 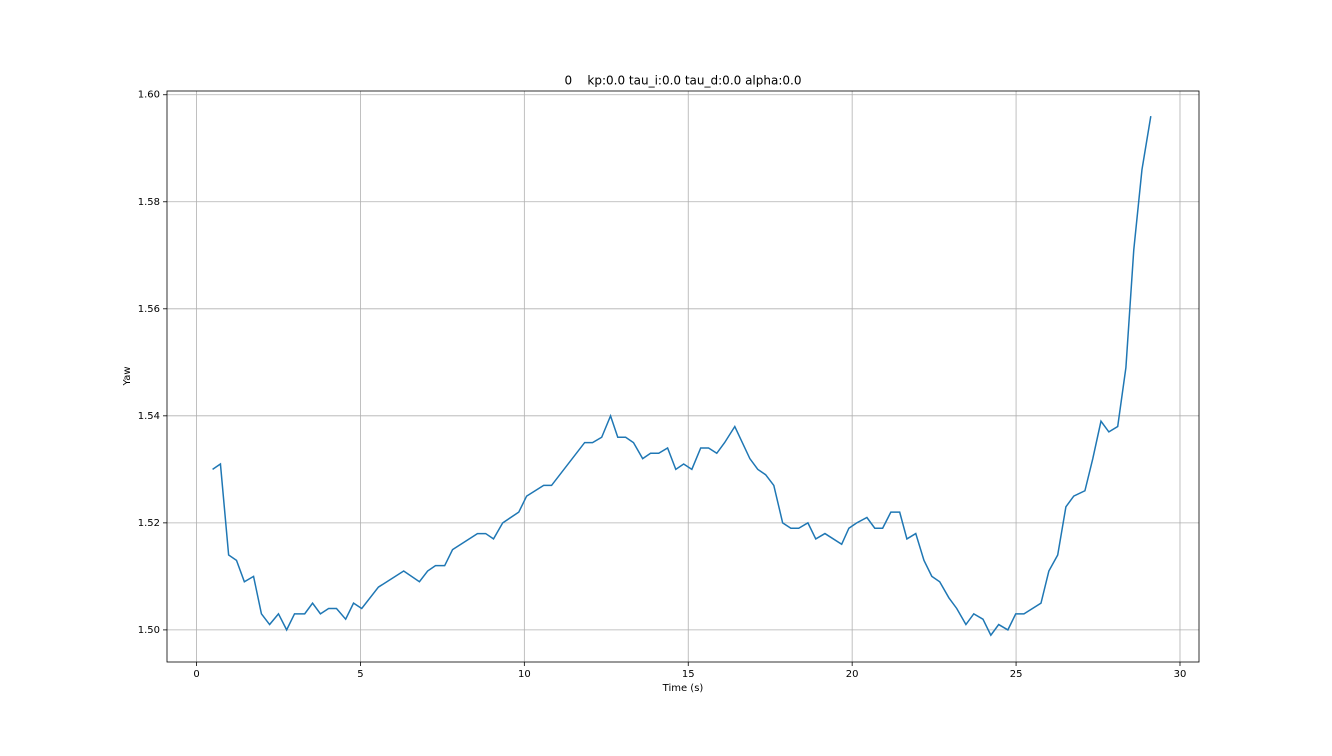 I want to click on chart-title: 0 kp:0.0 tau_i:0.0 tau_d:0.0 alpha:0.0, so click(x=683, y=81).